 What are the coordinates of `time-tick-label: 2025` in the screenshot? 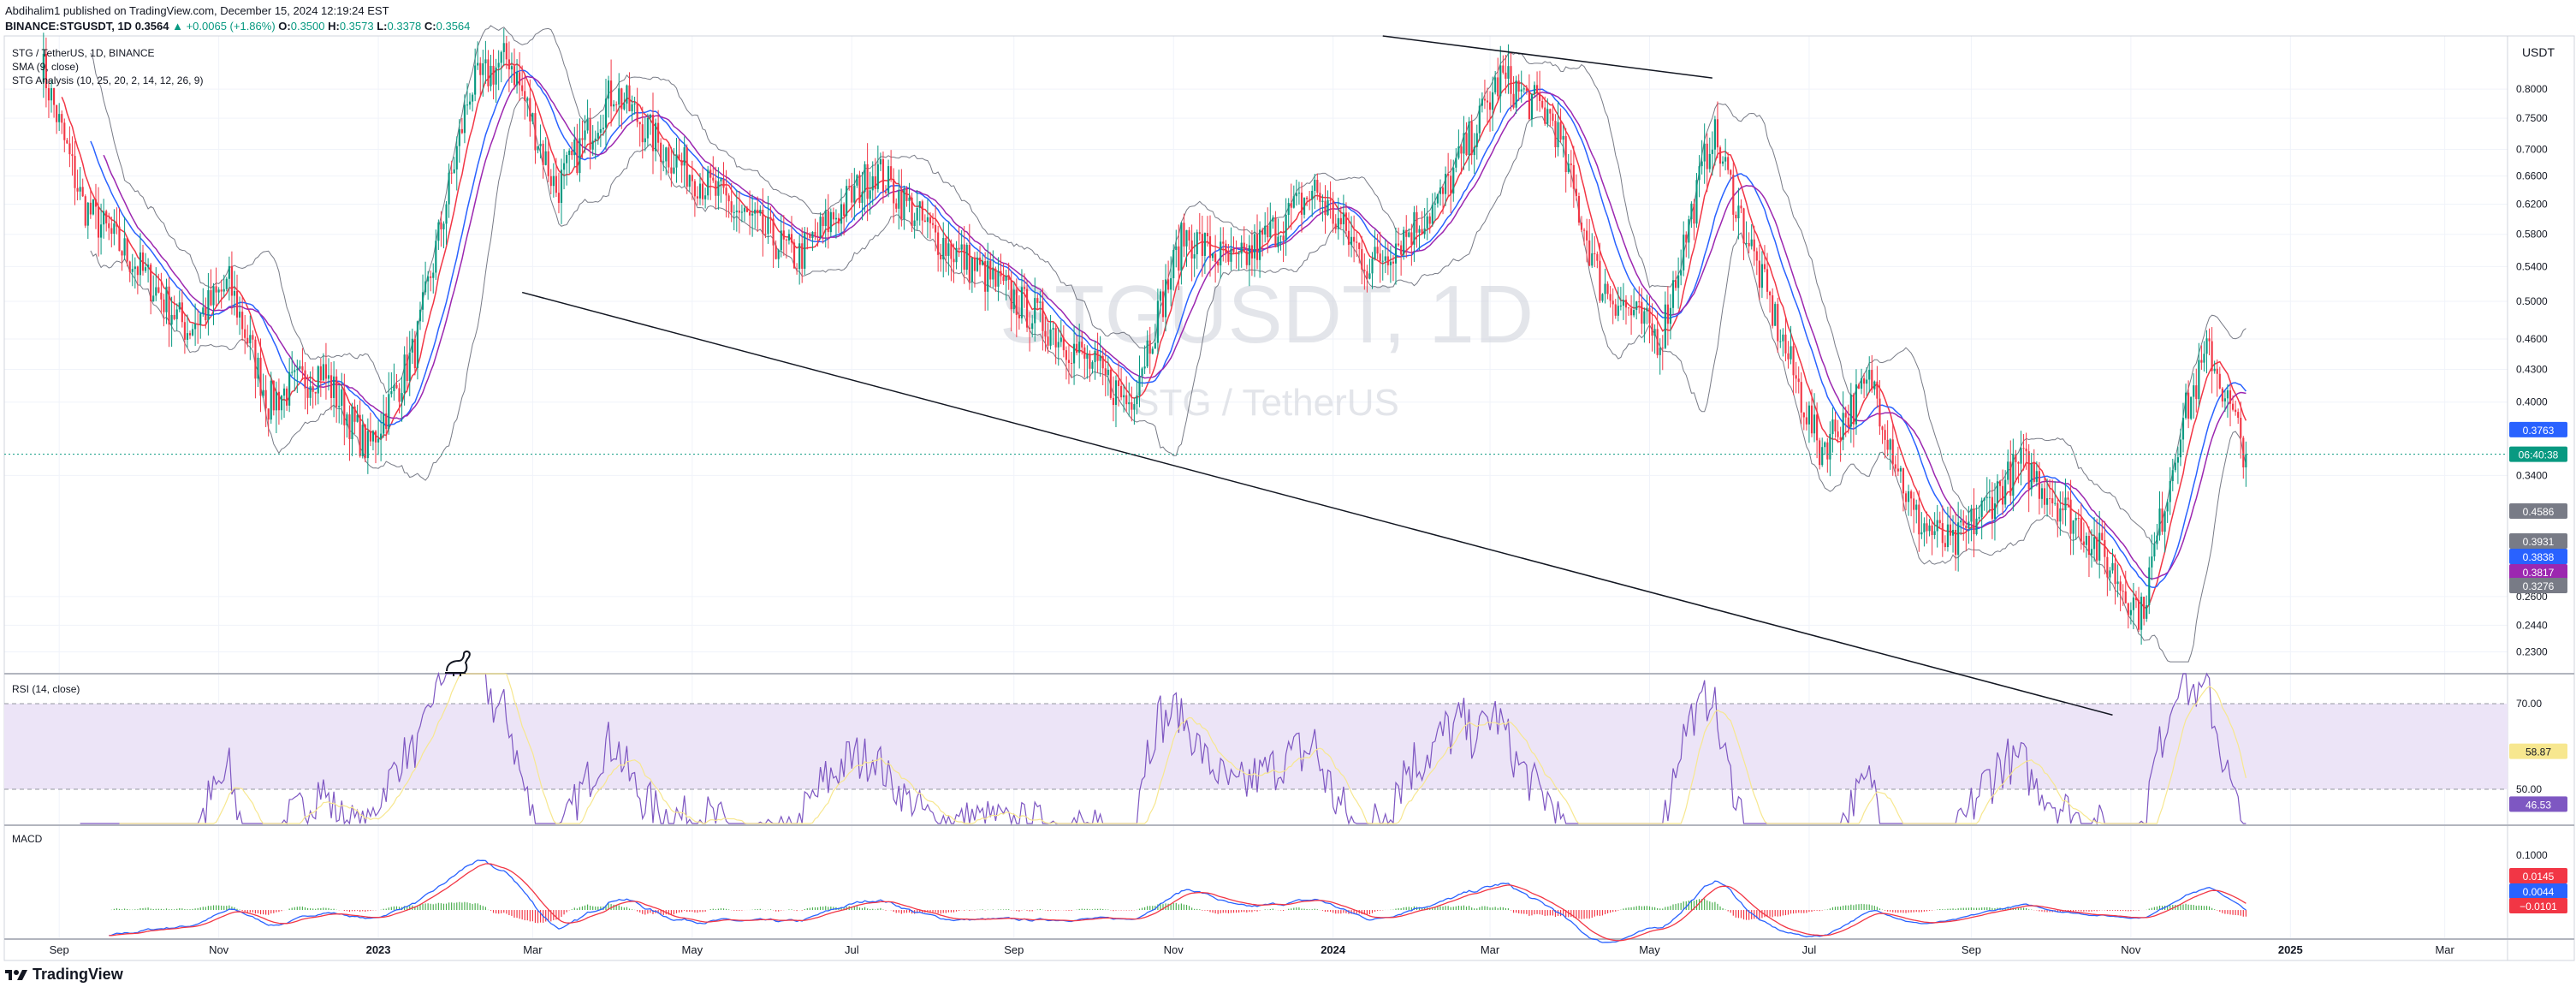 It's located at (2290, 949).